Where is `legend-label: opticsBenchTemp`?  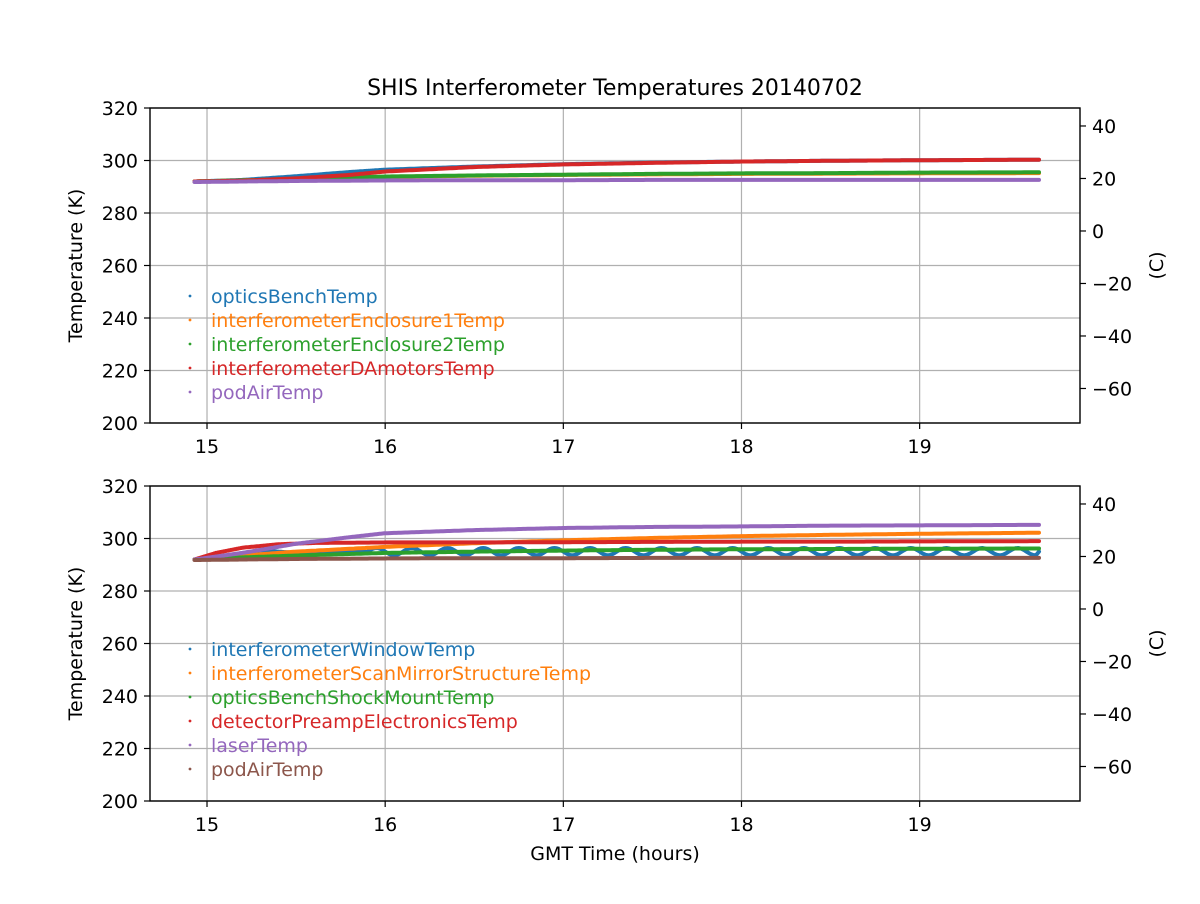
legend-label: opticsBenchTemp is located at coordinates (294, 297).